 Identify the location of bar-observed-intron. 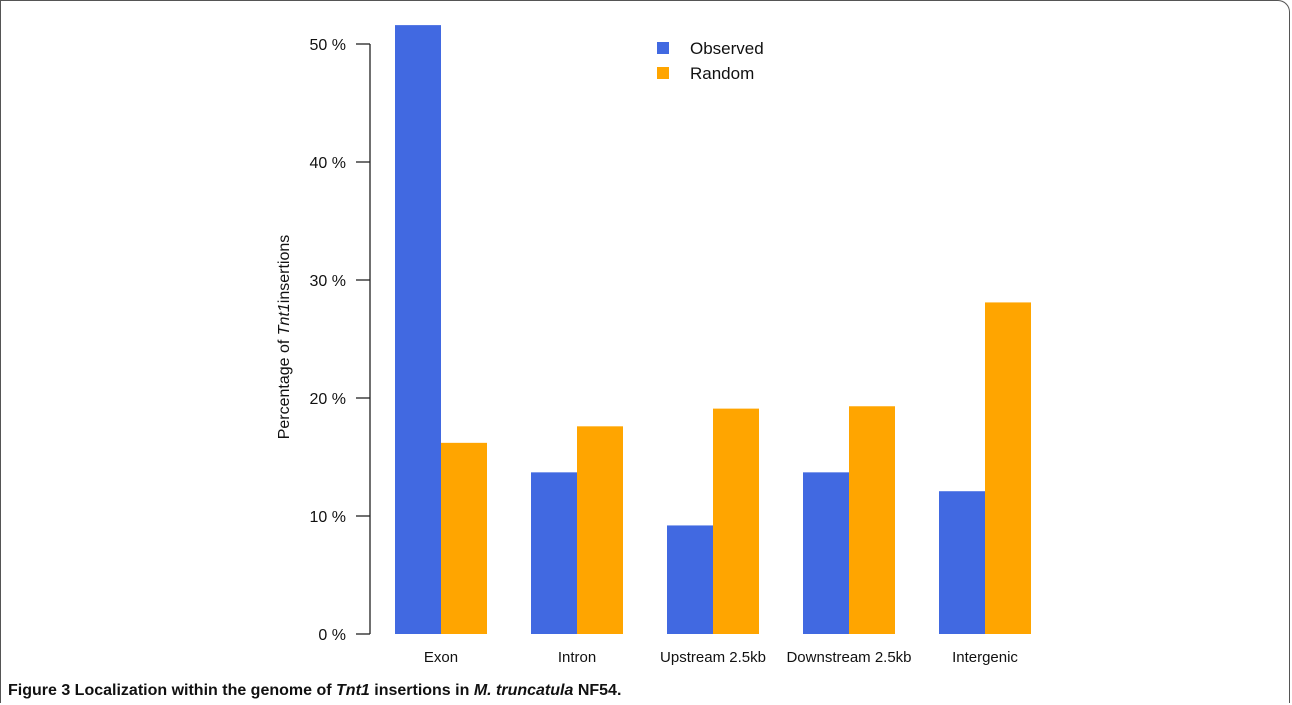
(554, 553).